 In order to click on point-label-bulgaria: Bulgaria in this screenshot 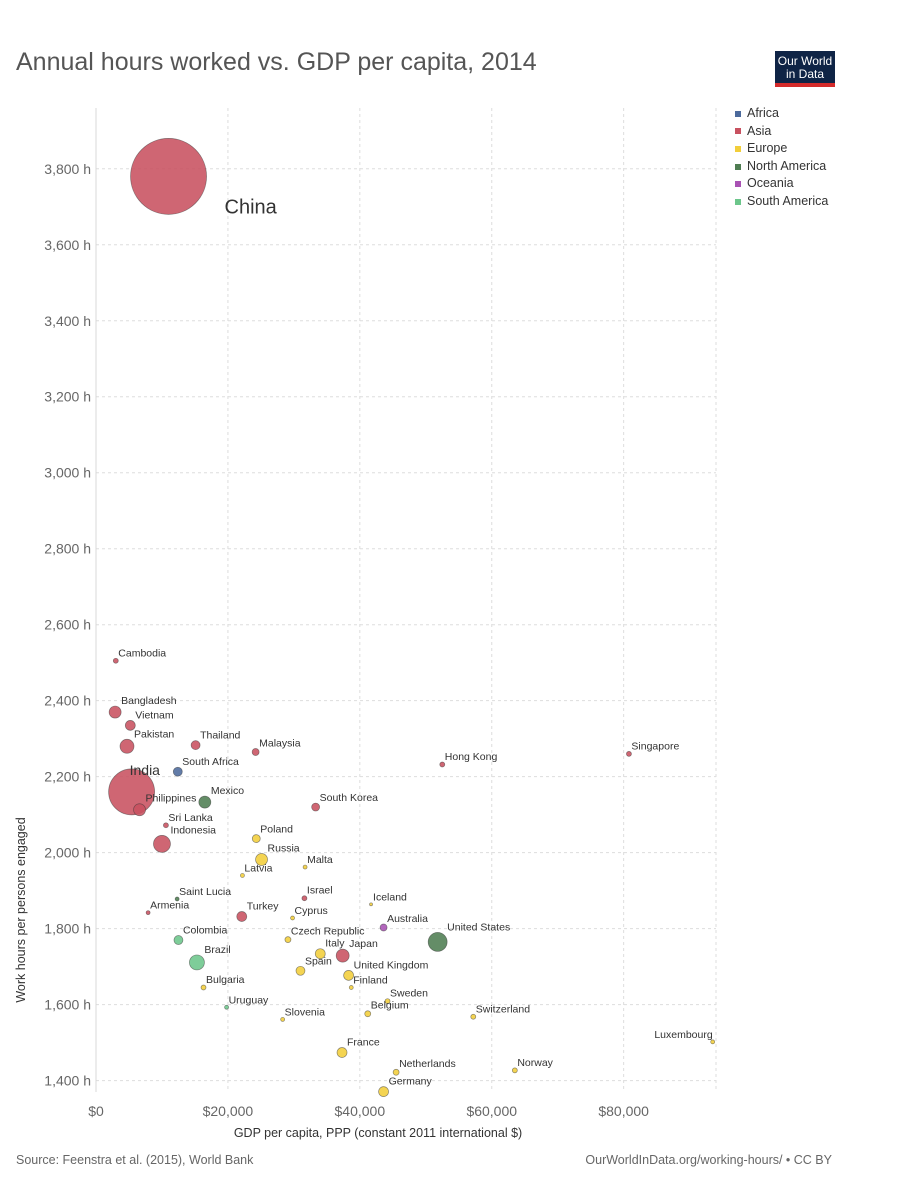, I will do `click(225, 980)`.